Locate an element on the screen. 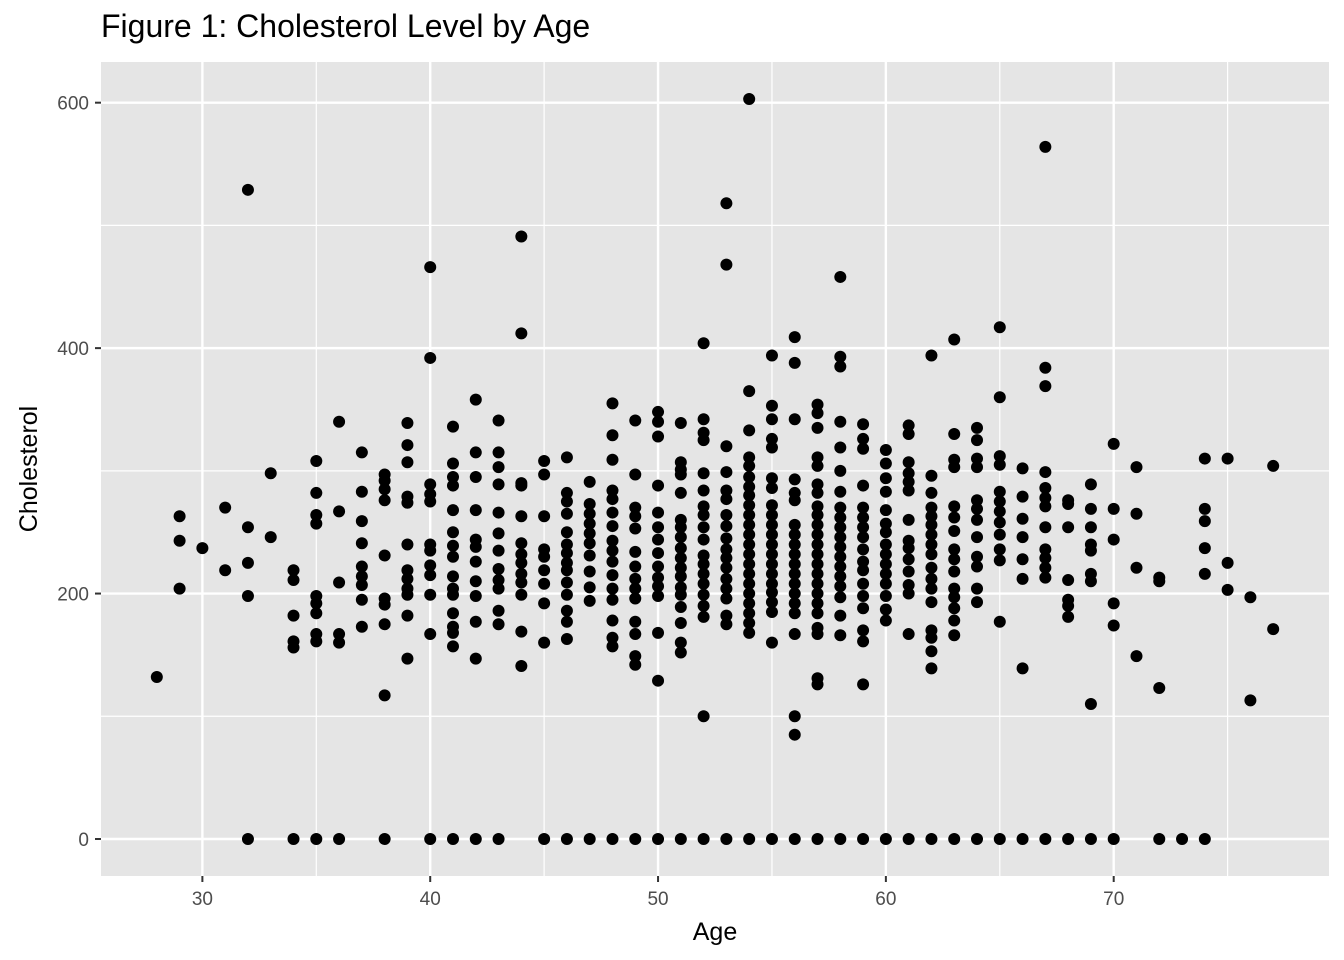 The height and width of the screenshot is (960, 1344). y-tick-label: 600 is located at coordinates (73, 104).